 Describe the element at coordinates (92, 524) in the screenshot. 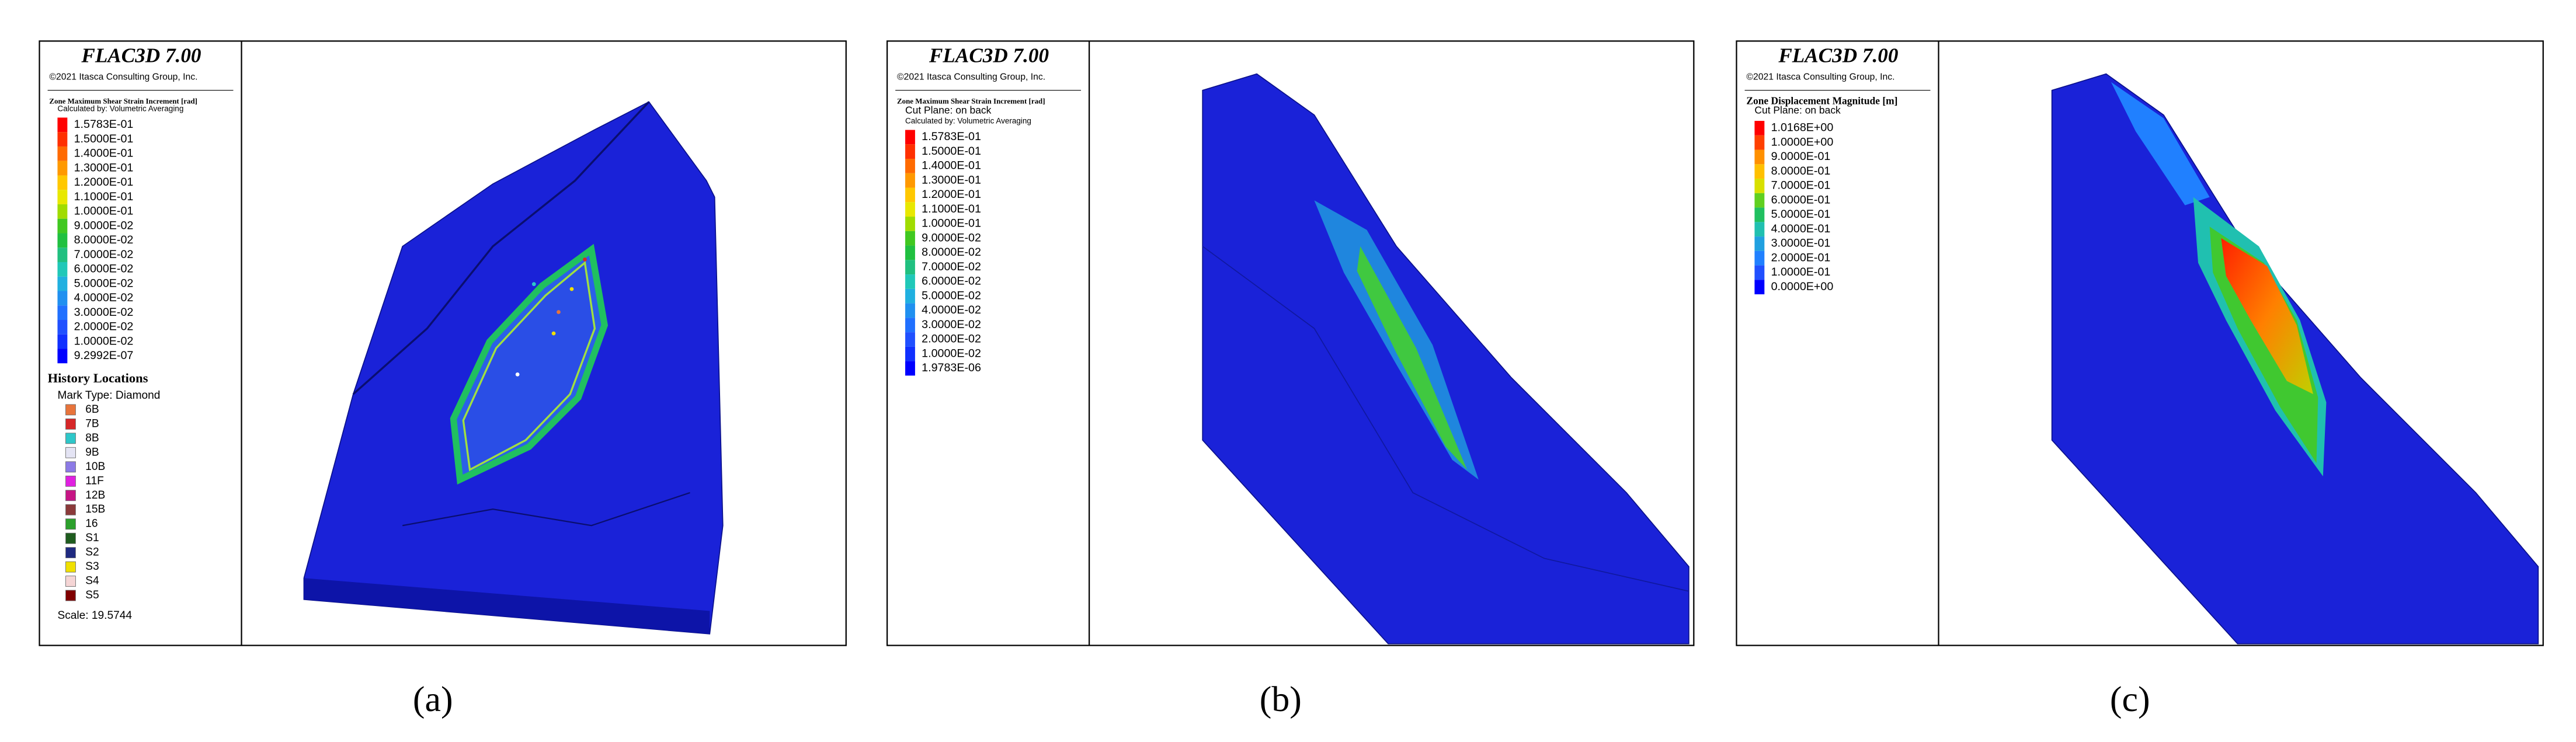

I see `history-label: 16` at that location.